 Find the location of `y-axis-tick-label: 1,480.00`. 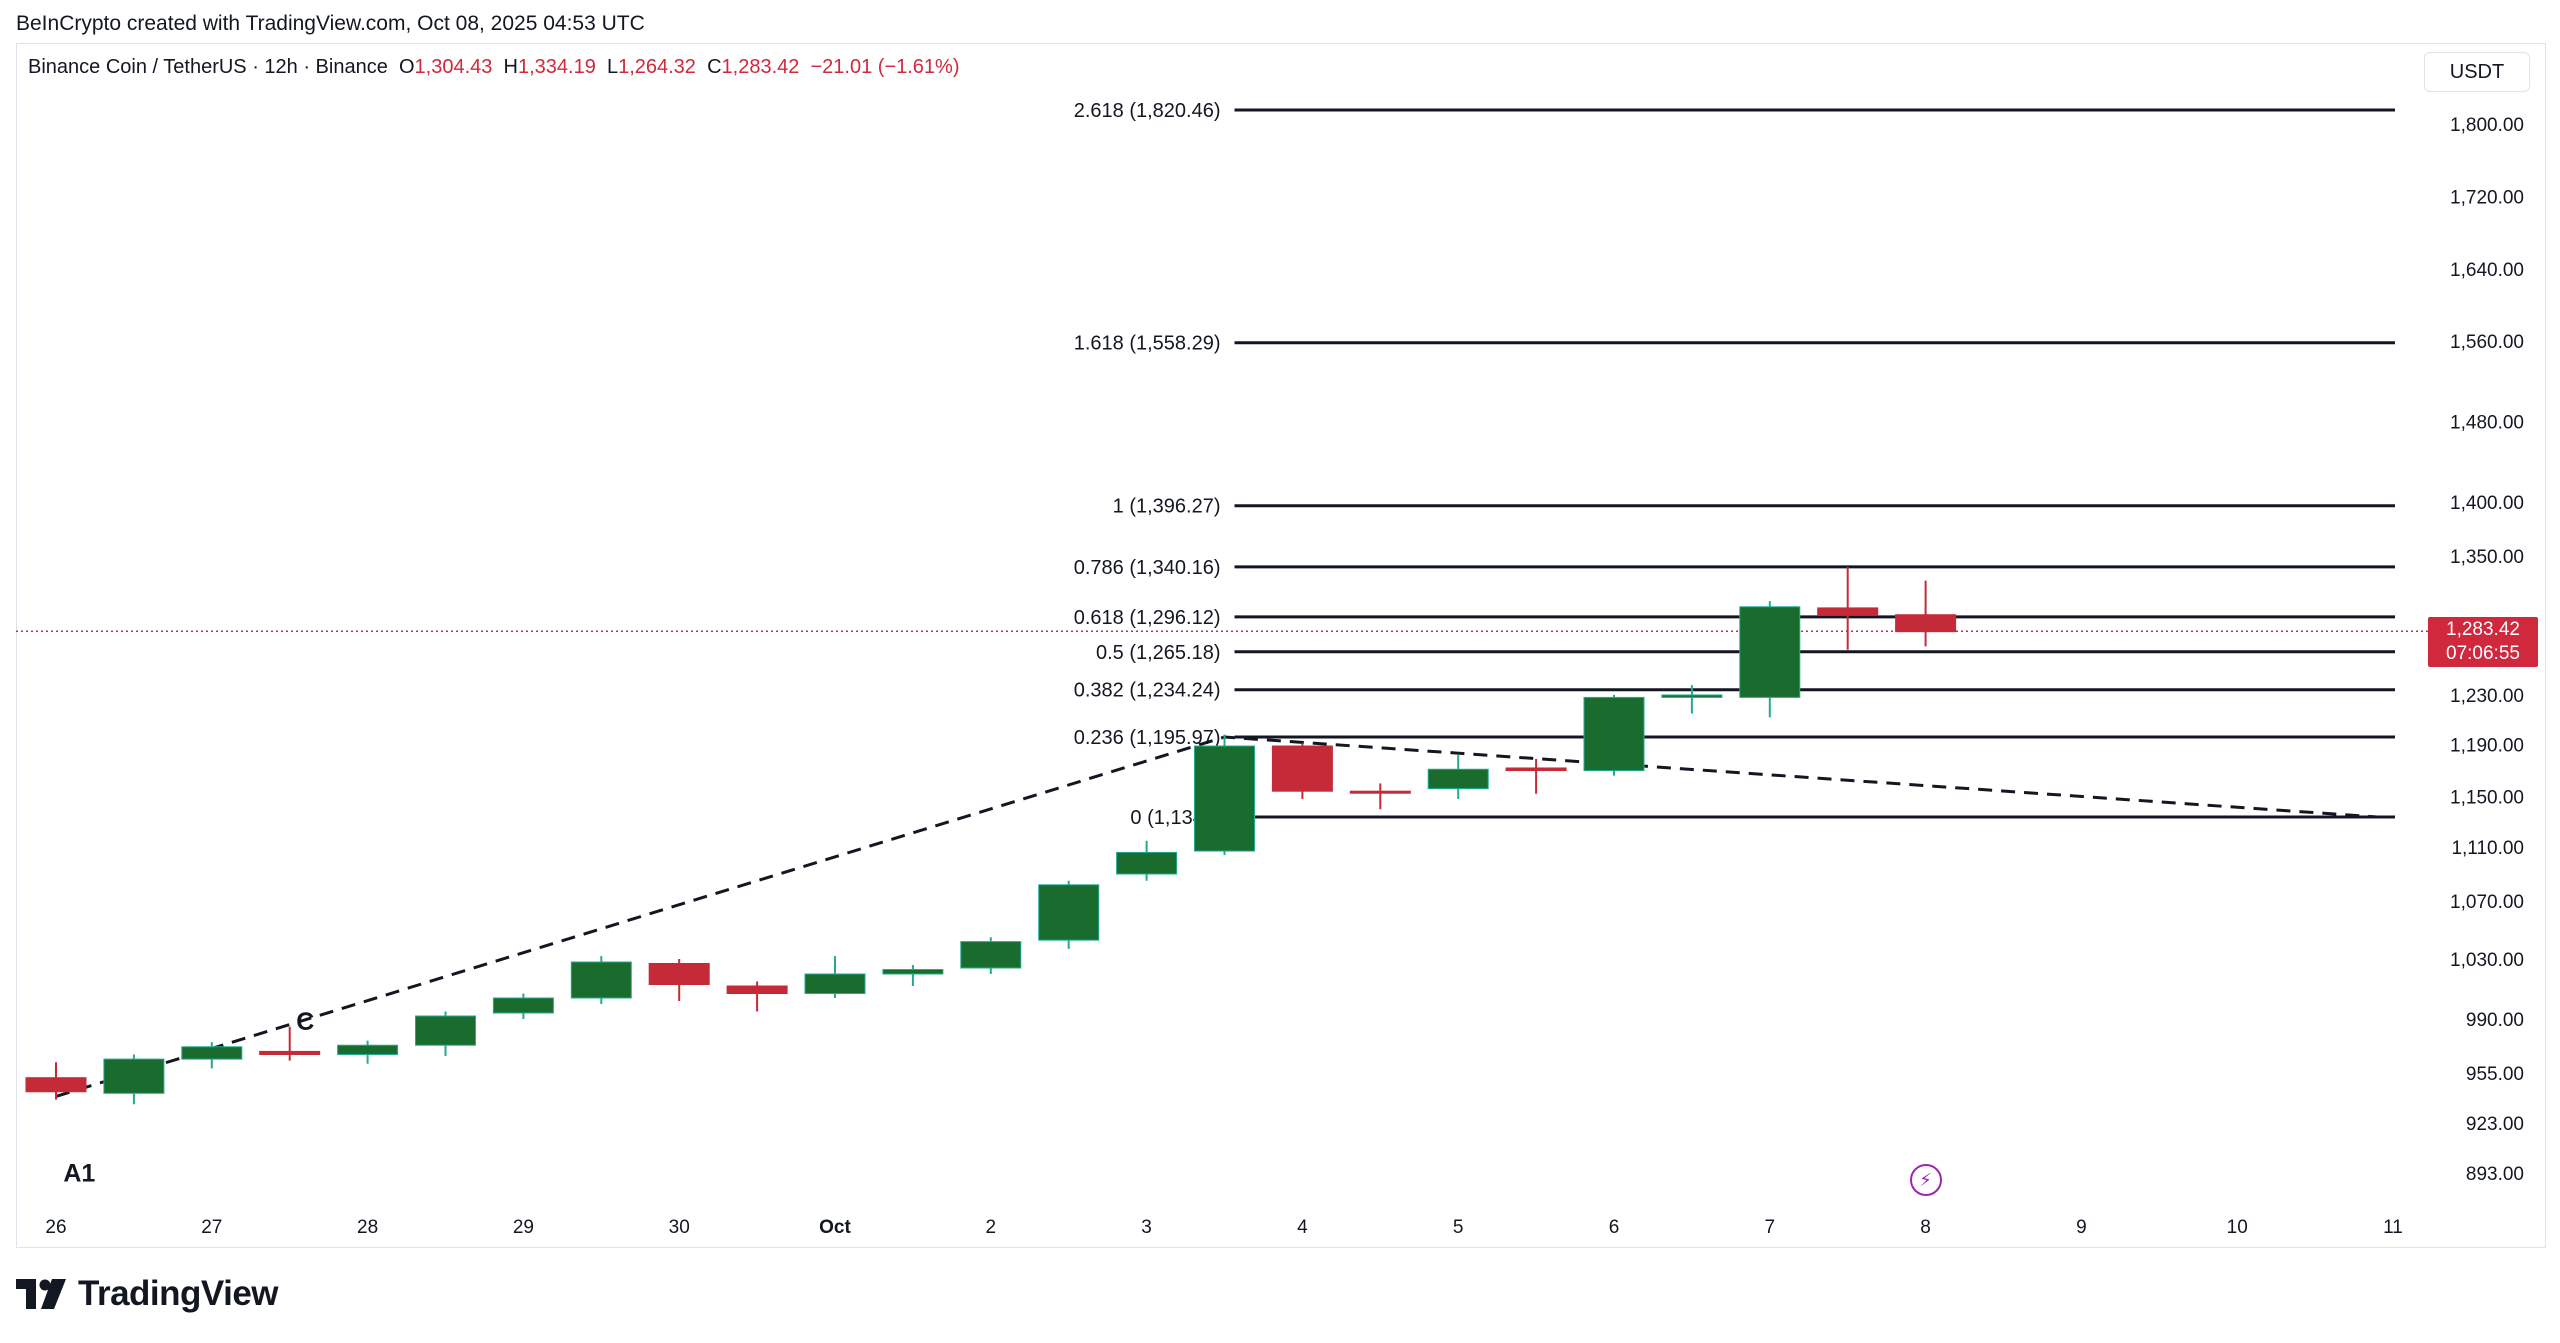

y-axis-tick-label: 1,480.00 is located at coordinates (2487, 422).